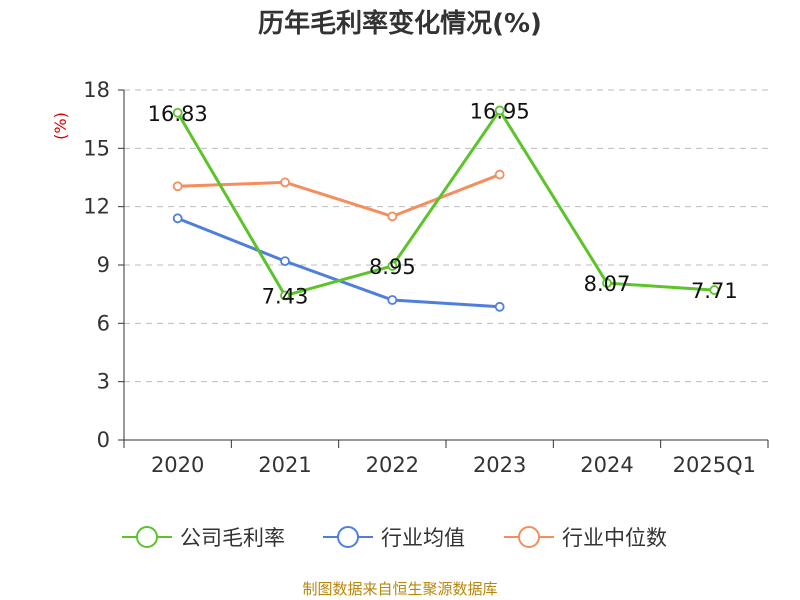 The height and width of the screenshot is (600, 800). What do you see at coordinates (103, 265) in the screenshot?
I see `y-tick-label: 9` at bounding box center [103, 265].